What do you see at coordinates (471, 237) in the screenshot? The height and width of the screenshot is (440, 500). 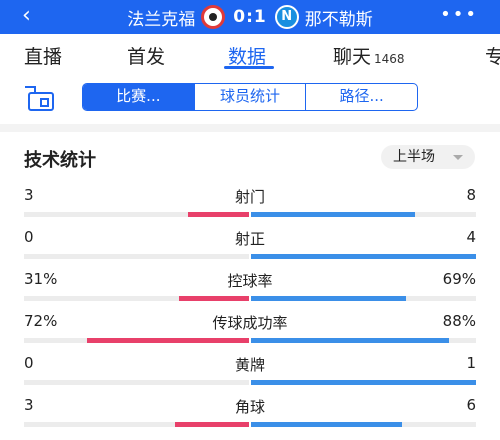 I see `stat-away-value: 4` at bounding box center [471, 237].